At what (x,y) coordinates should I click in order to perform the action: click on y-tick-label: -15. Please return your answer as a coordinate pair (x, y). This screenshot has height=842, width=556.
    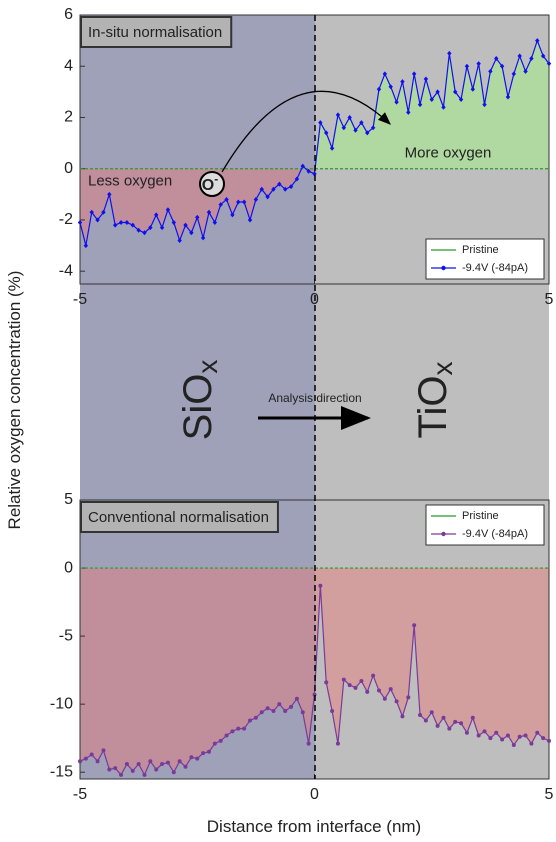
    Looking at the image, I should click on (61, 771).